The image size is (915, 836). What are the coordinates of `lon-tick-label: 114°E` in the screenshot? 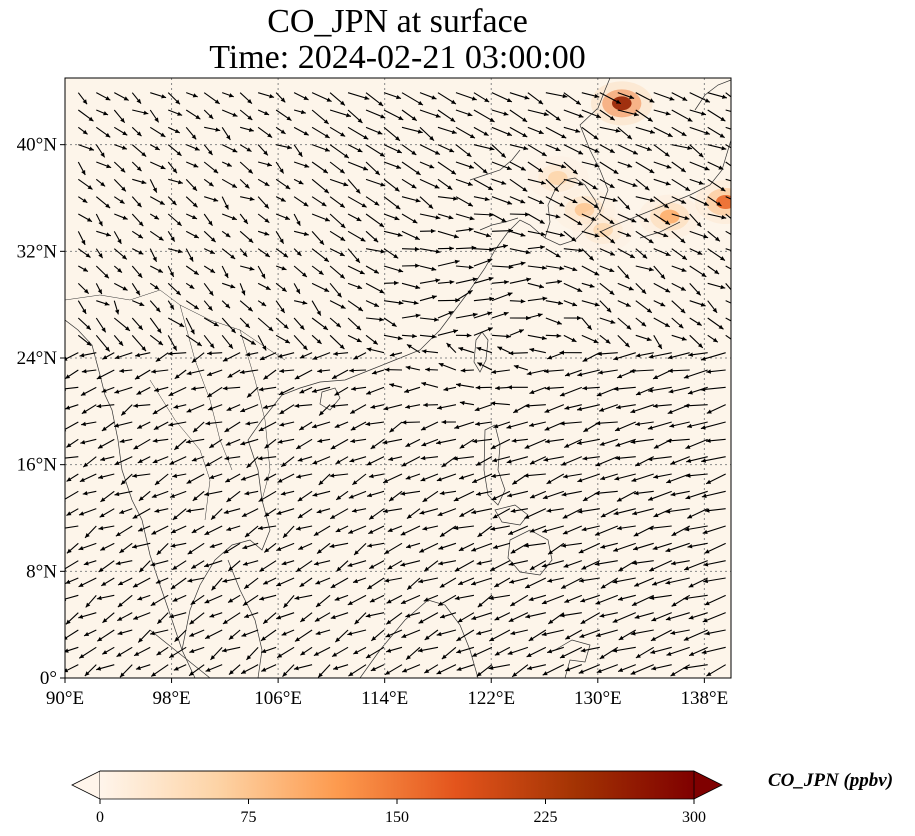 It's located at (384, 698).